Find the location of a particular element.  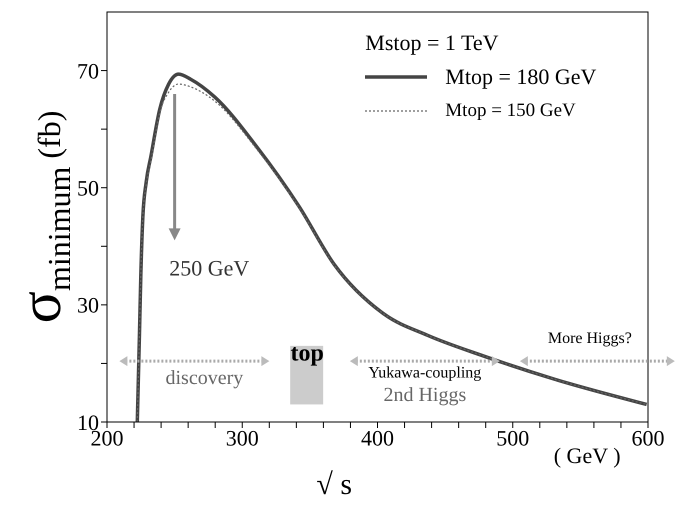

annotation: More Higgs? is located at coordinates (590, 338).